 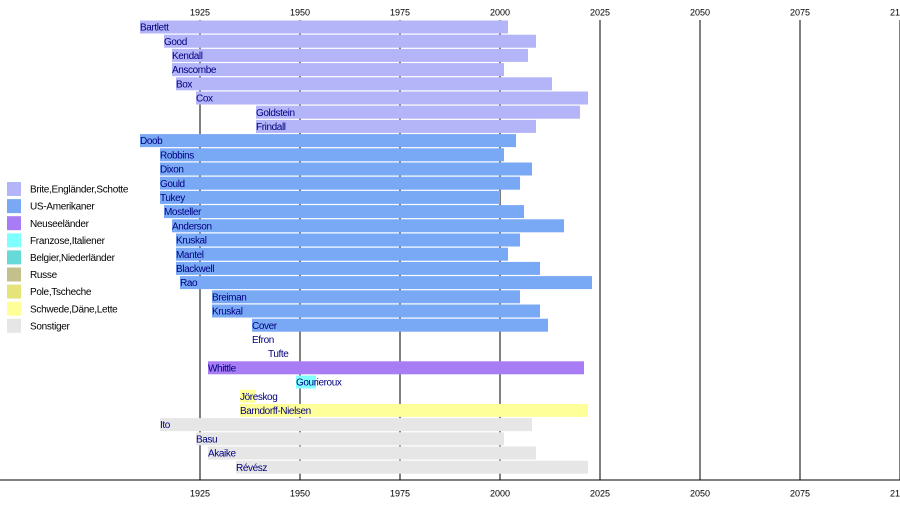 I want to click on x-tick-label: 2050, so click(x=700, y=493).